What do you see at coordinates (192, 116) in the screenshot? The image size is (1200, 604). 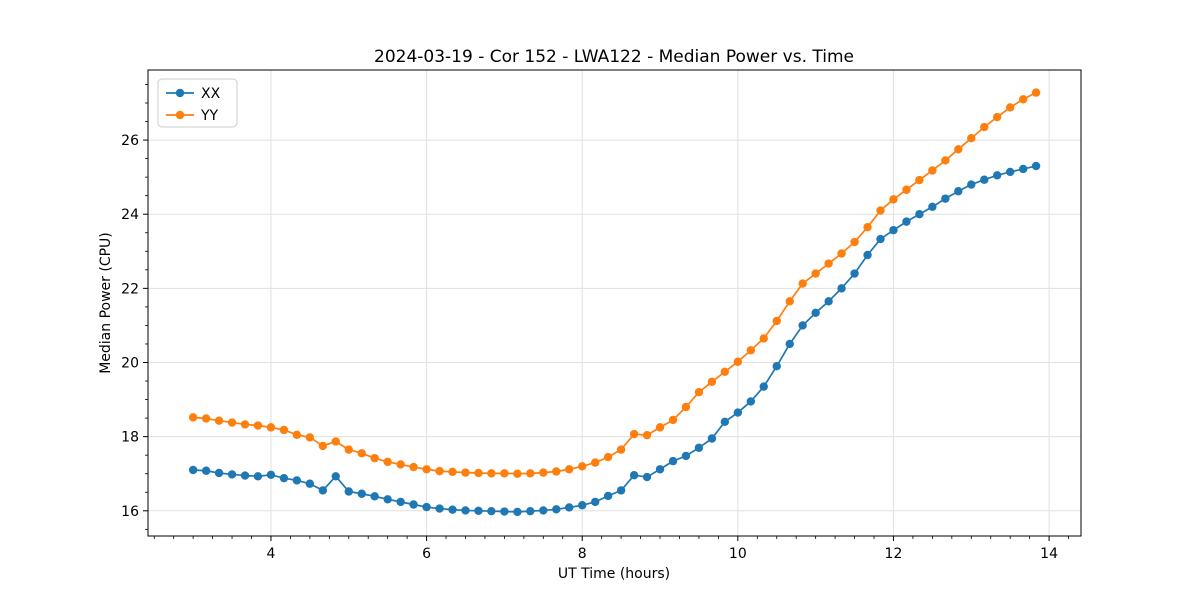 I see `legend-entry-yy: YY` at bounding box center [192, 116].